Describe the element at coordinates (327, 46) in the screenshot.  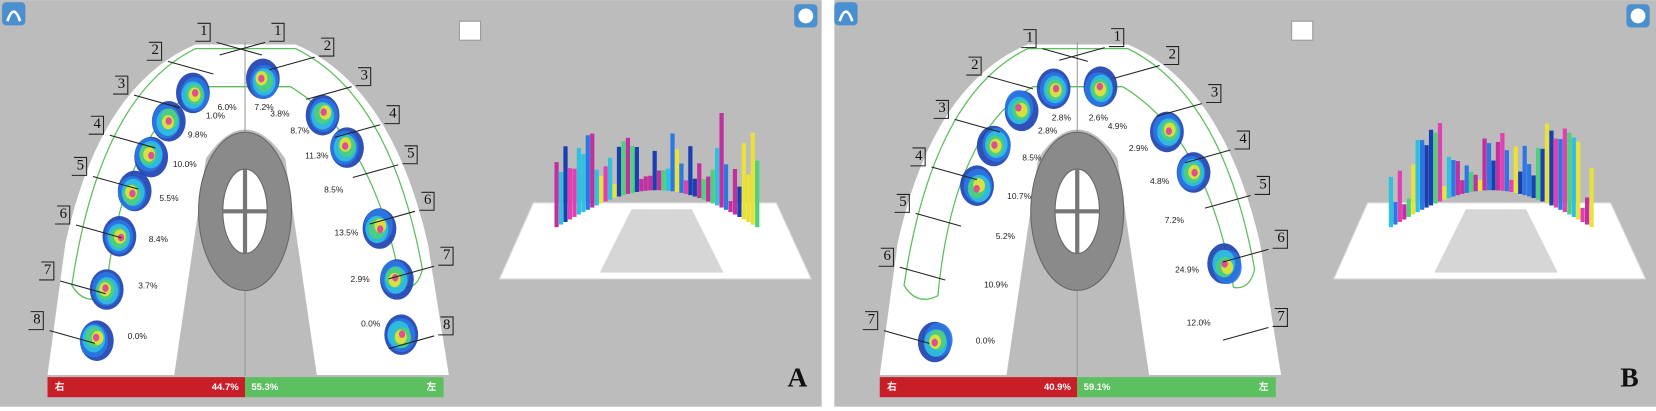
I see `tooth-number: 2` at that location.